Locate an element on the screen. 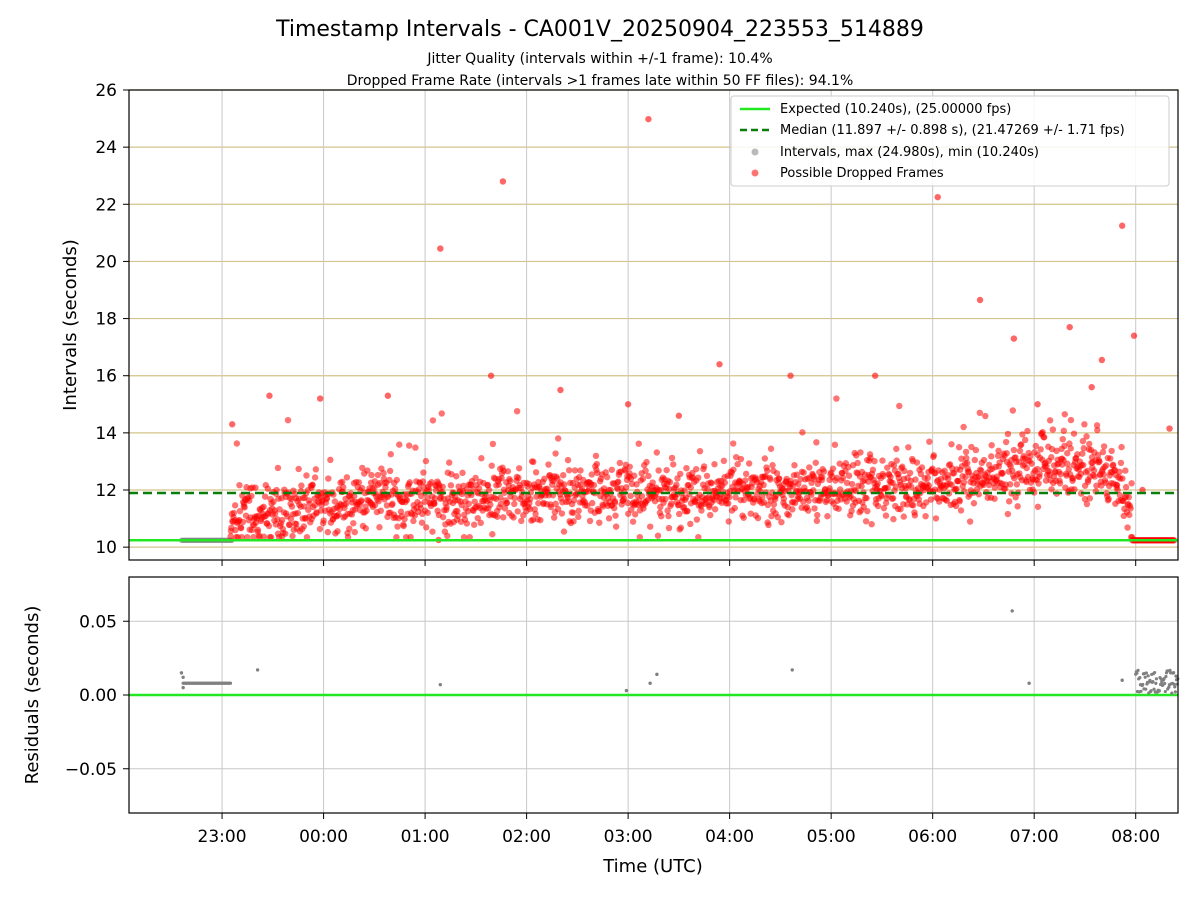 The image size is (1200, 900). x-tick-label: 07:00 is located at coordinates (1034, 837).